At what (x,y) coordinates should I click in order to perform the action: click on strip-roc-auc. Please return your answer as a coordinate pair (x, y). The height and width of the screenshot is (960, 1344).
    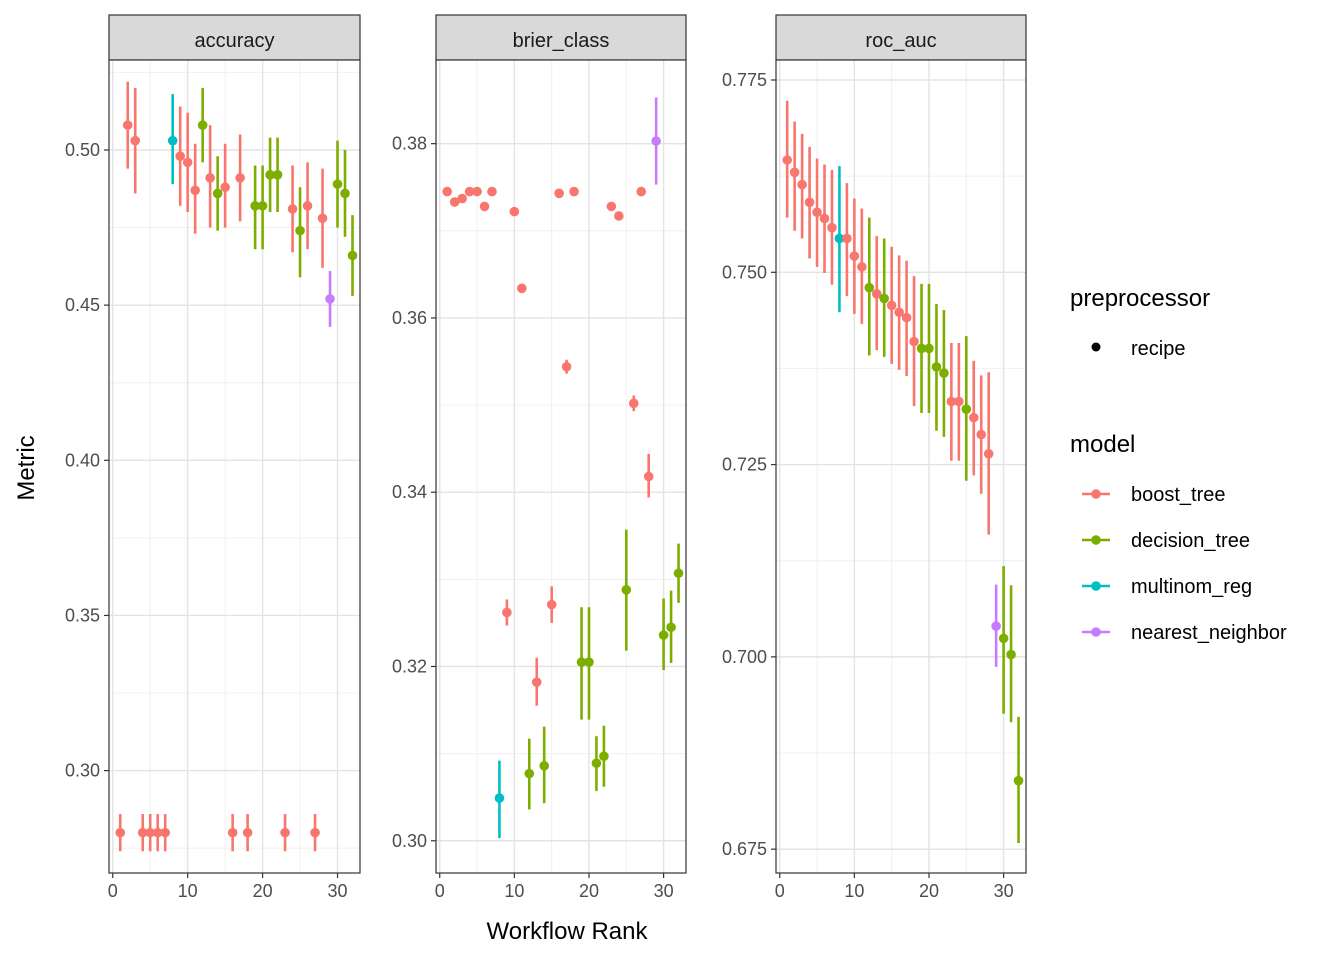
    Looking at the image, I should click on (901, 37).